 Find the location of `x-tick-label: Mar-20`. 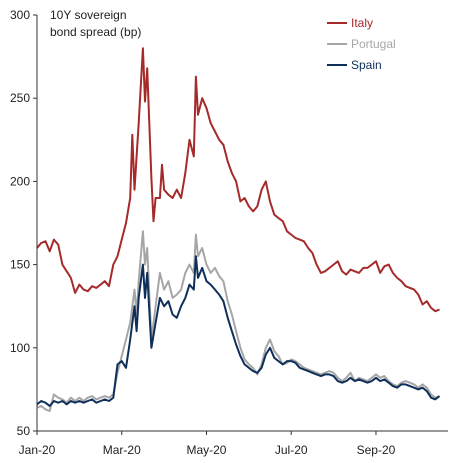

x-tick-label: Mar-20 is located at coordinates (122, 450).